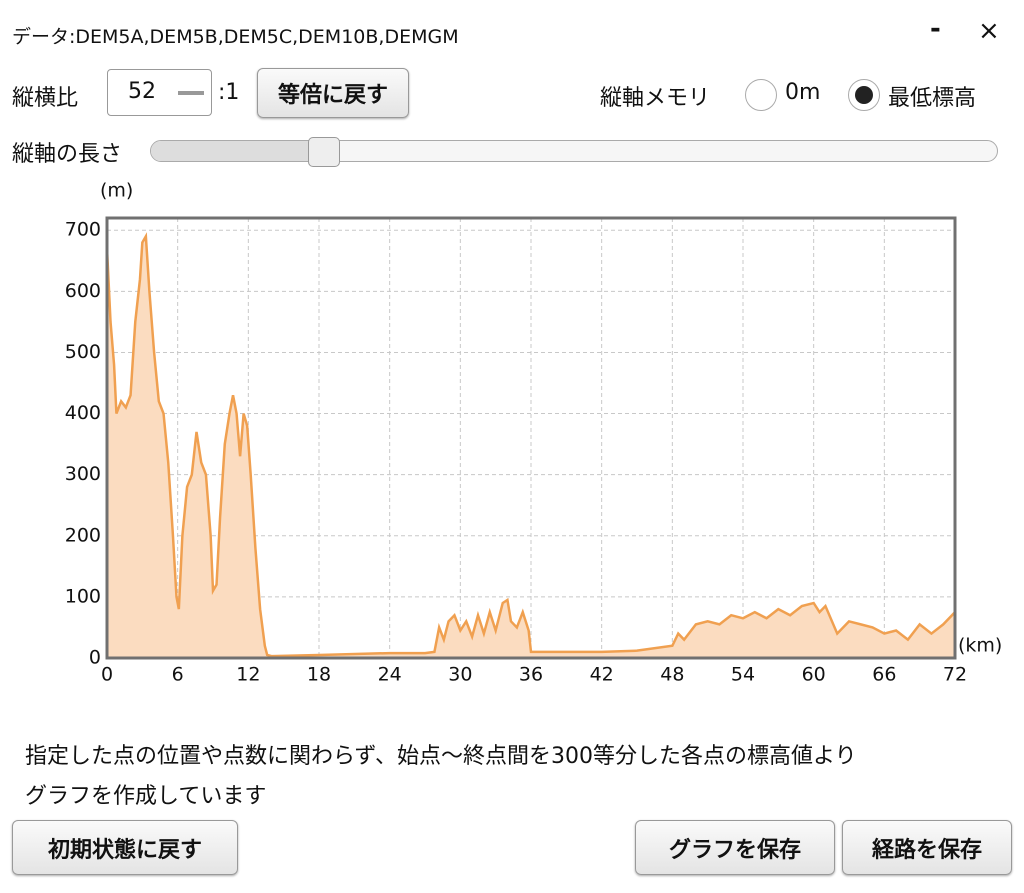  Describe the element at coordinates (989, 31) in the screenshot. I see `close-button: ×` at that location.